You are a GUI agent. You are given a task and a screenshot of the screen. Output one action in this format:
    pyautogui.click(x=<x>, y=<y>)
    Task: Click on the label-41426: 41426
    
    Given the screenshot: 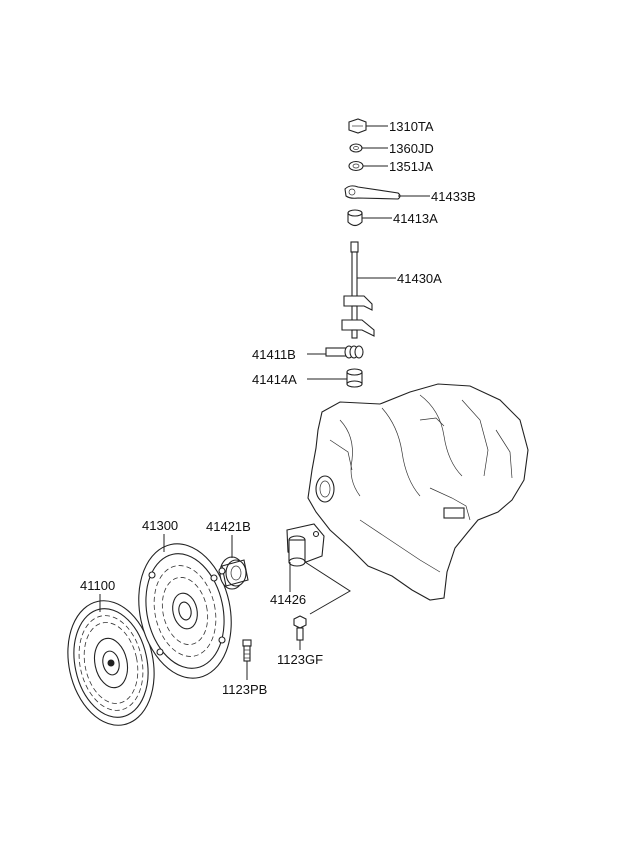 What is the action you would take?
    pyautogui.click(x=288, y=599)
    